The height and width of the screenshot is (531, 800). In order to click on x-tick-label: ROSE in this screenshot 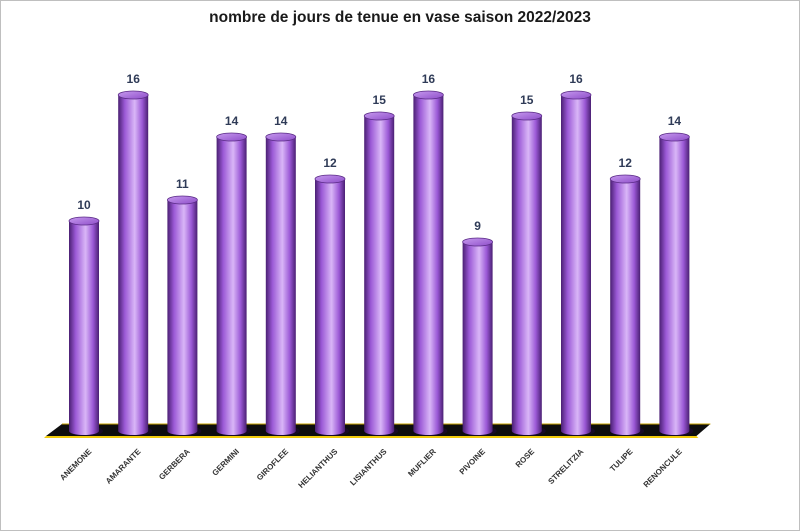, I will do `click(525, 458)`.